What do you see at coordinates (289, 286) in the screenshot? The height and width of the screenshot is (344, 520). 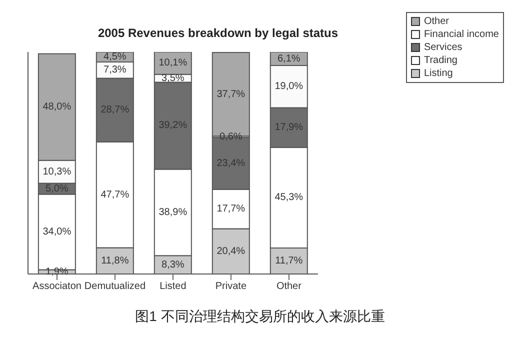 I see `x-tick-label: Other` at bounding box center [289, 286].